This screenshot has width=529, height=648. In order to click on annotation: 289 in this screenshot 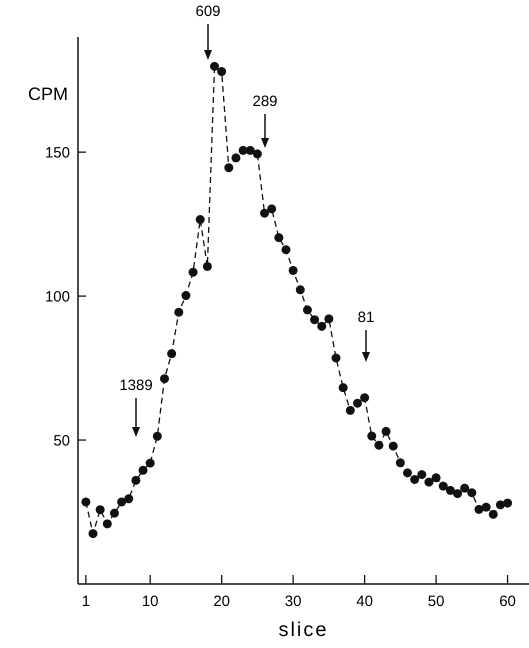, I will do `click(265, 101)`.